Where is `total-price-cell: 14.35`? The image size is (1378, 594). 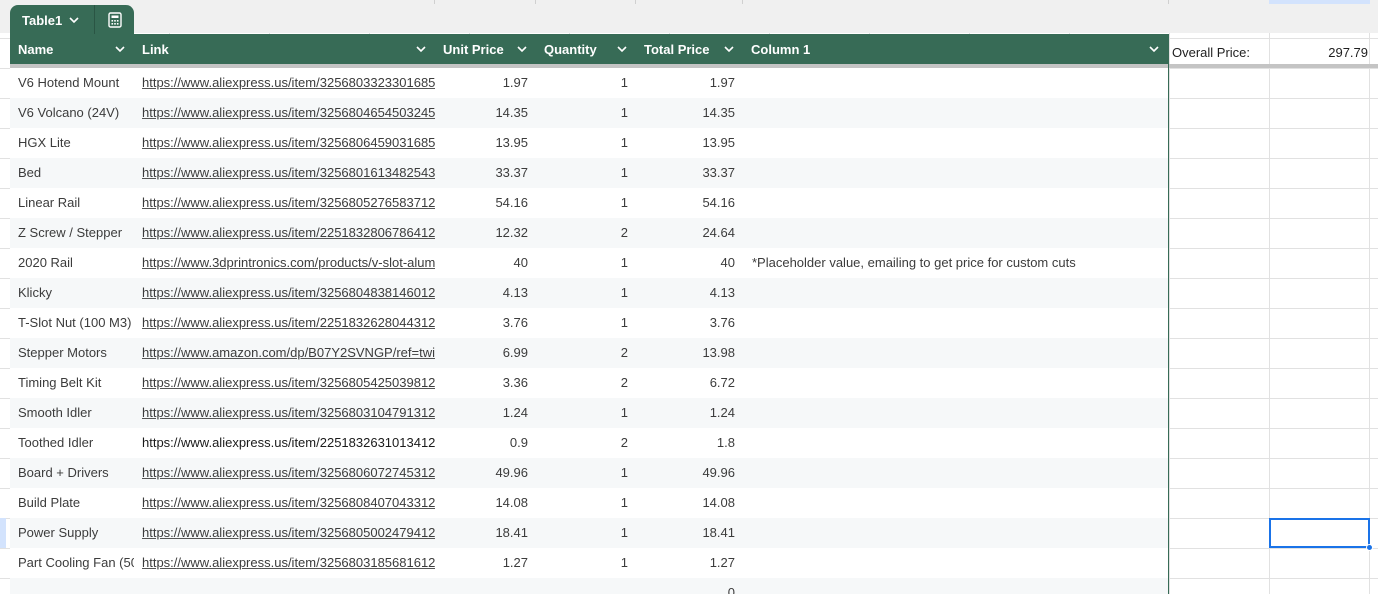
total-price-cell: 14.35 is located at coordinates (718, 112).